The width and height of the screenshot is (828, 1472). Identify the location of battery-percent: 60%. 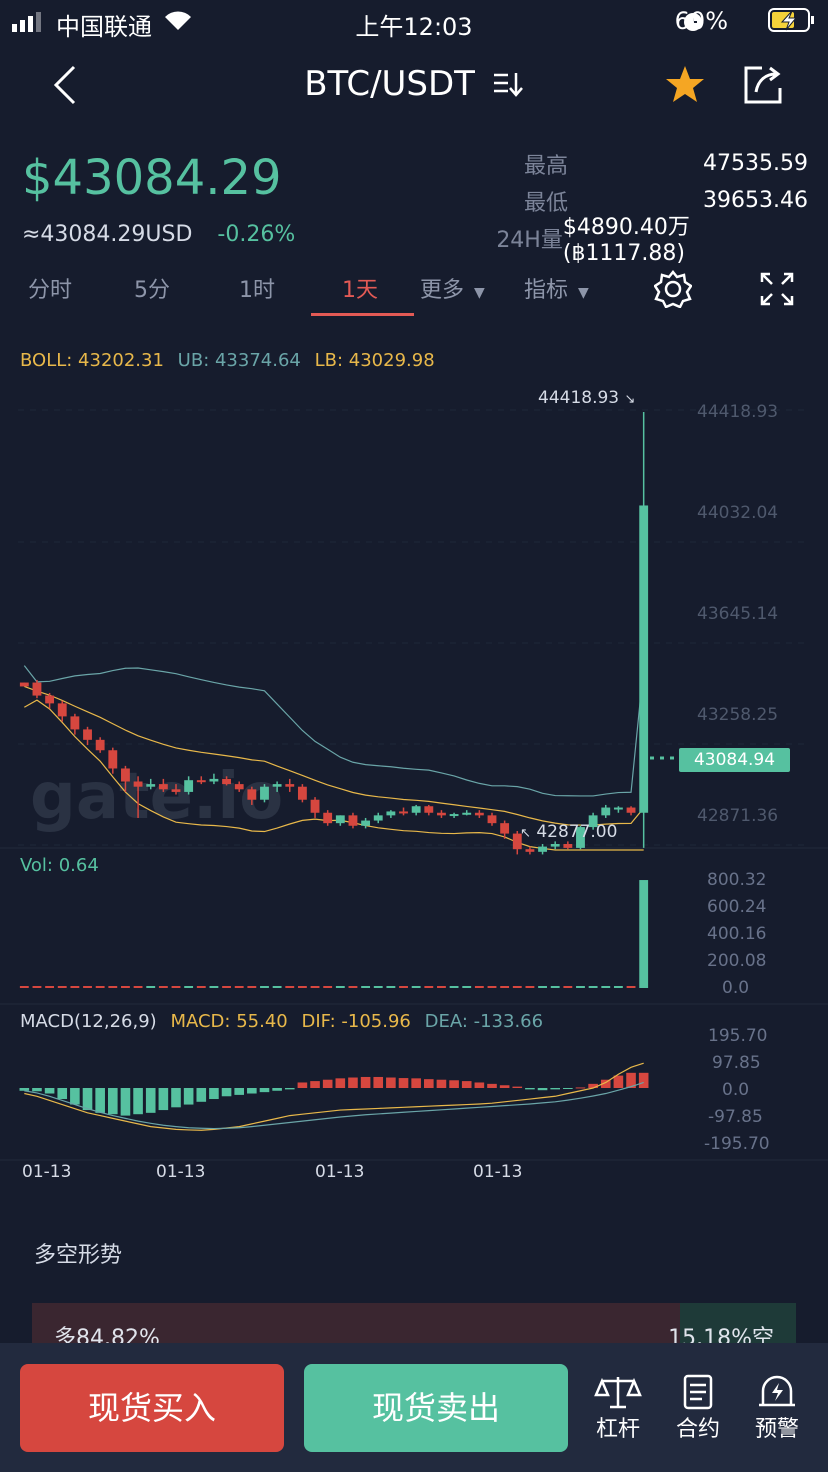
(701, 21).